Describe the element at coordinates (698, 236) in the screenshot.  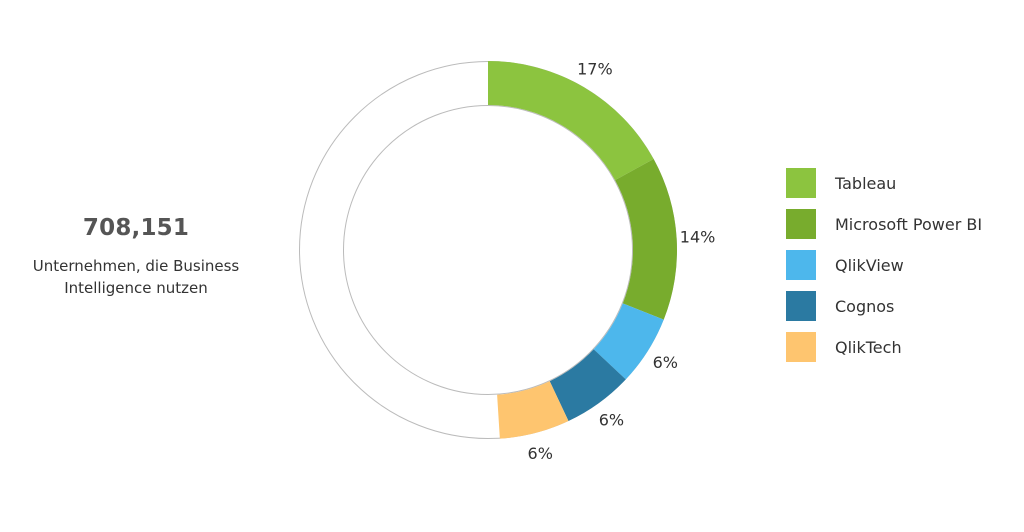
I see `slice-label-microsoft-power-bi: 14%` at that location.